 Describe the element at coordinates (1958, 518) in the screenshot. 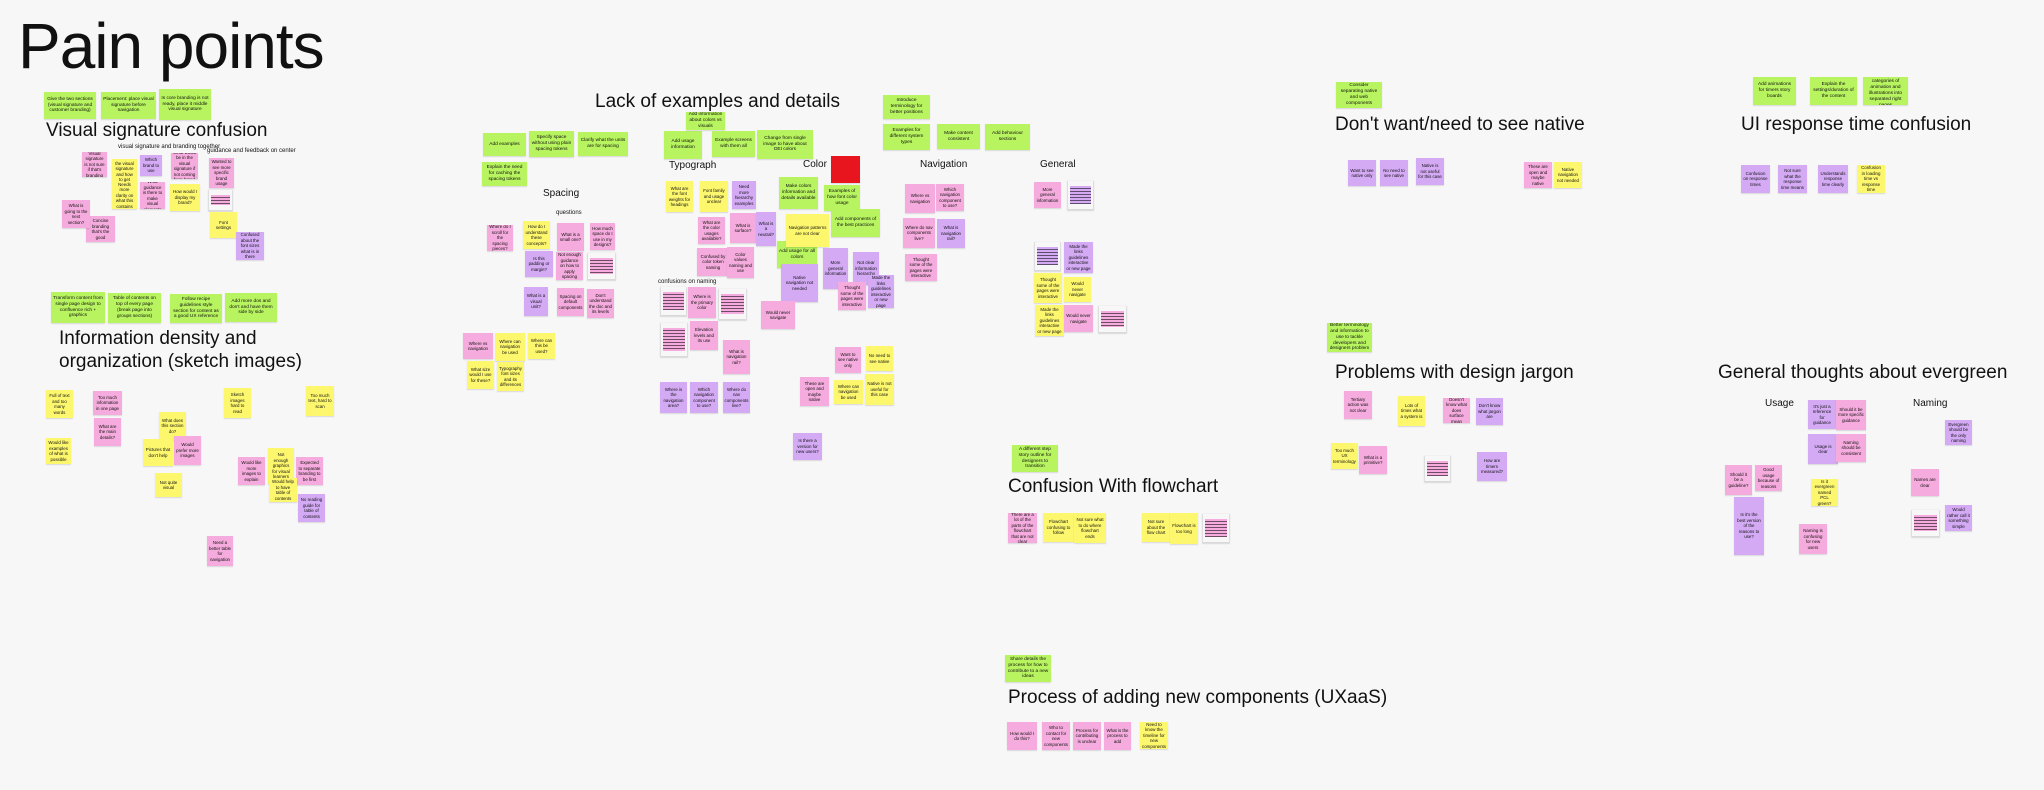

I see `sticky-note-t-gt-11: Would rather call it something simple` at that location.